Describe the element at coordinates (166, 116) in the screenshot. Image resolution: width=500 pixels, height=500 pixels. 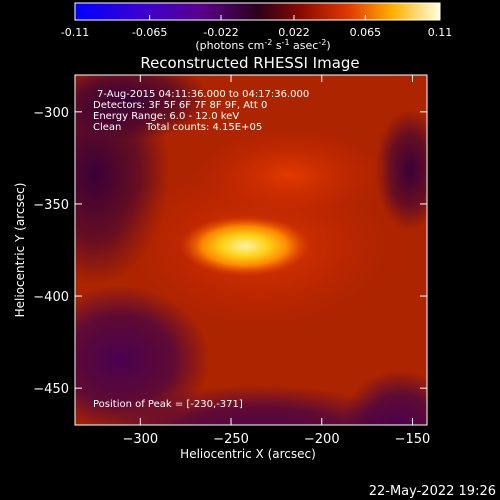
I see `annotation-energy-range: Energy Range: 6.0 - 12.0 keV` at that location.